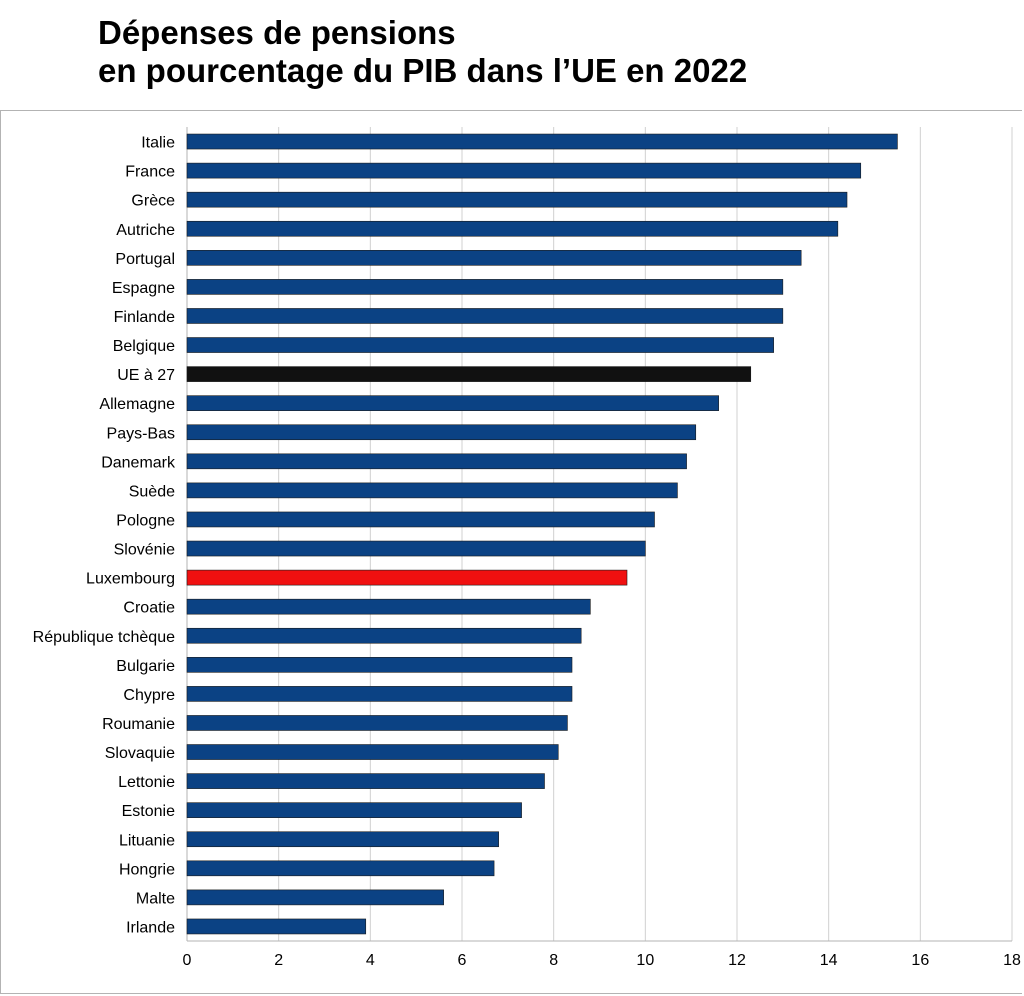 Image resolution: width=1024 pixels, height=996 pixels. I want to click on x-tick-label: 4, so click(370, 960).